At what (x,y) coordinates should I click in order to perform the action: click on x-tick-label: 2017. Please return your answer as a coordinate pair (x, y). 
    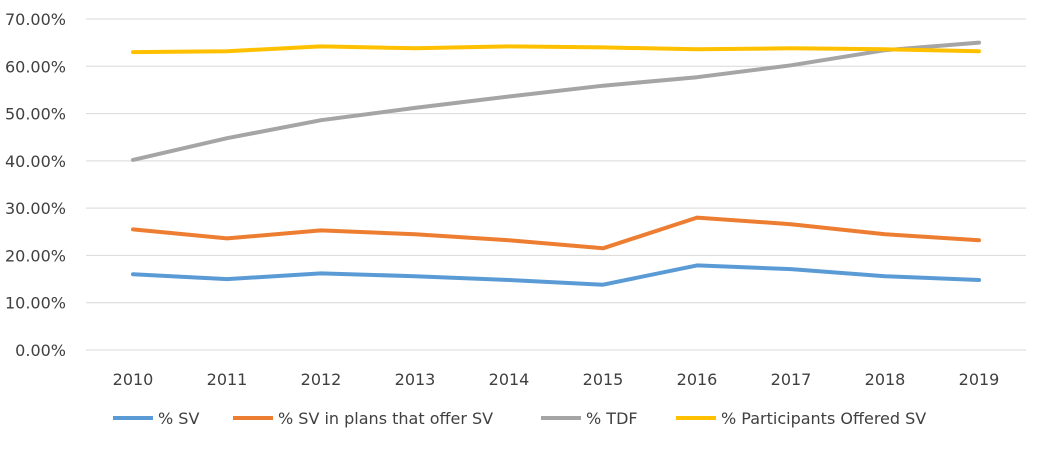
    Looking at the image, I should click on (791, 379).